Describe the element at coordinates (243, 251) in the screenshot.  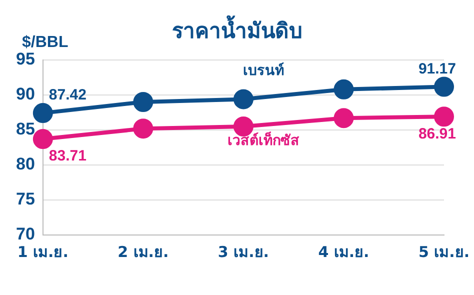
I see `x-tick-label: 3 เม.ย.` at that location.